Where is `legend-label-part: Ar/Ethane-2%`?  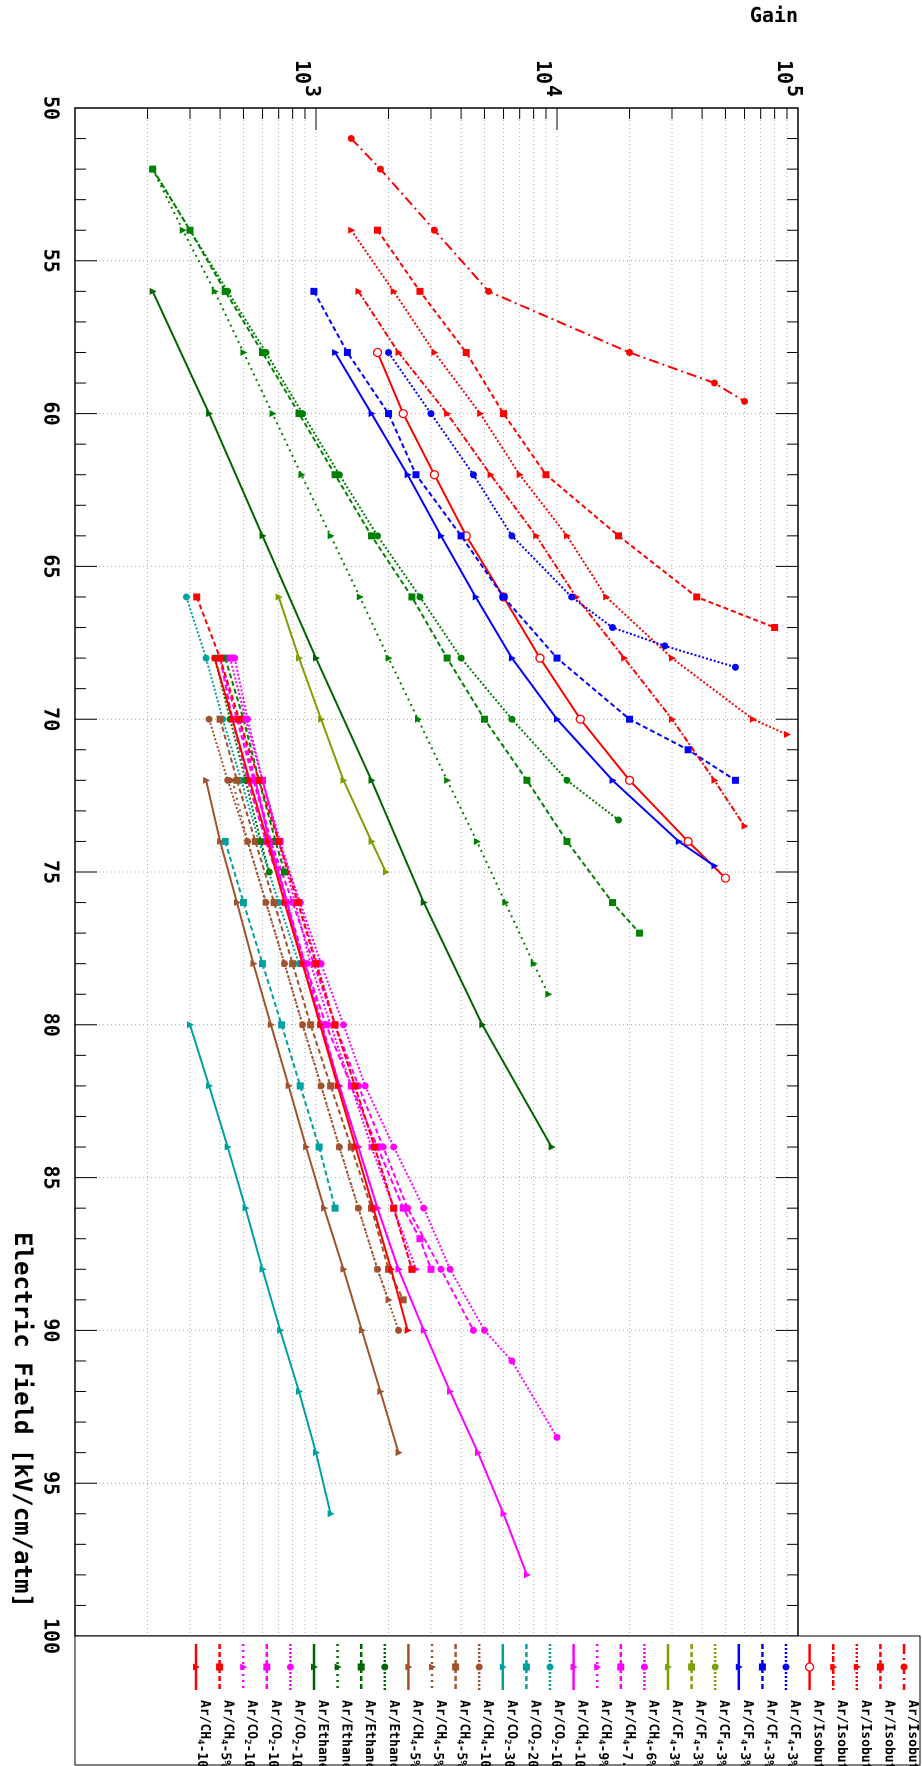
legend-label-part: Ar/Ethane-2% is located at coordinates (393, 1733).